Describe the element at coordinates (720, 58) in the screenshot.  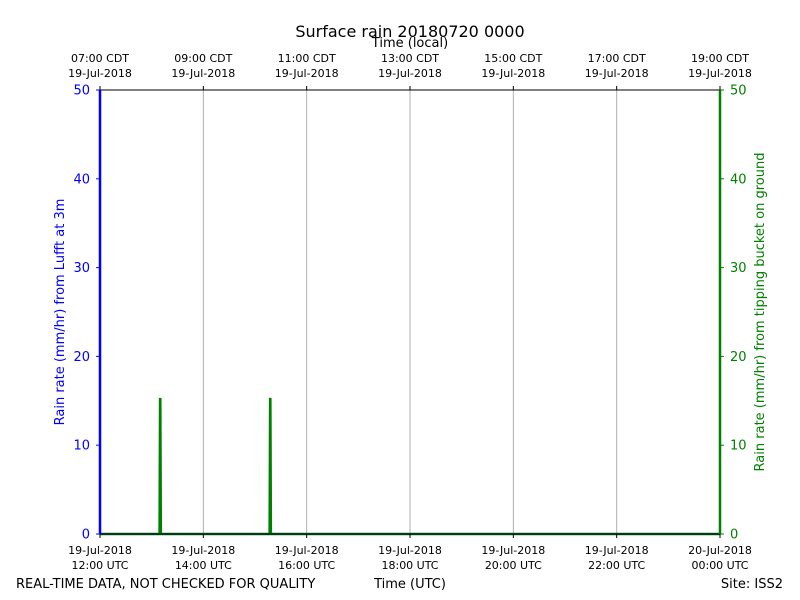
I see `x-tick-local-time: 19:00 CDT` at that location.